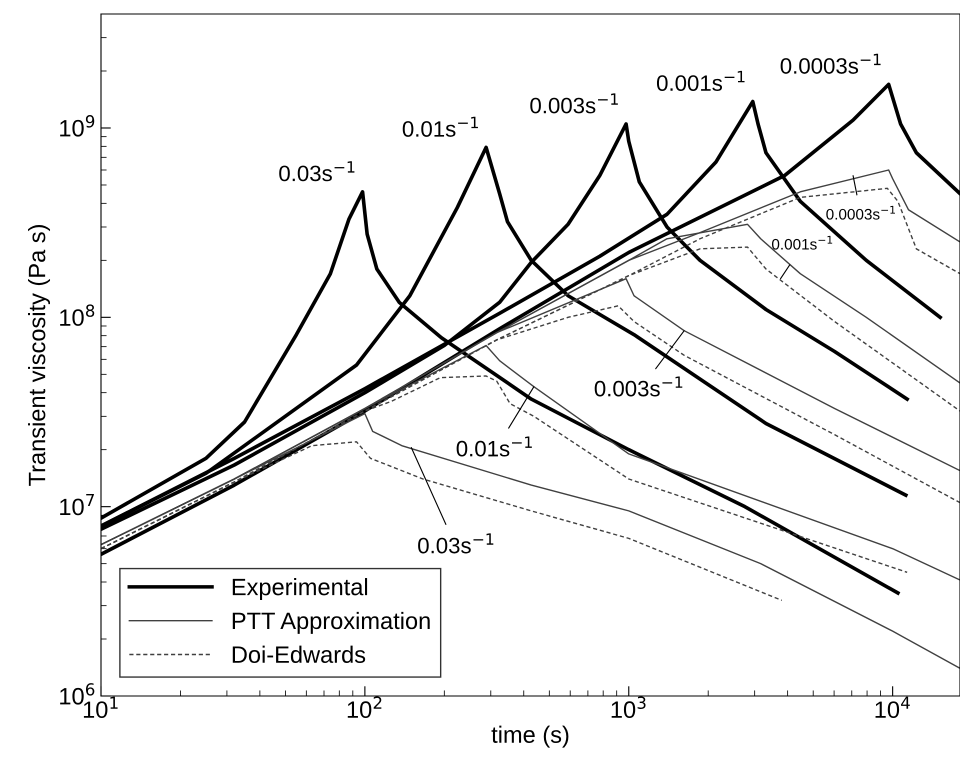 The width and height of the screenshot is (960, 773). Describe the element at coordinates (77, 505) in the screenshot. I see `y-tick-label: 10$^{7}$` at that location.